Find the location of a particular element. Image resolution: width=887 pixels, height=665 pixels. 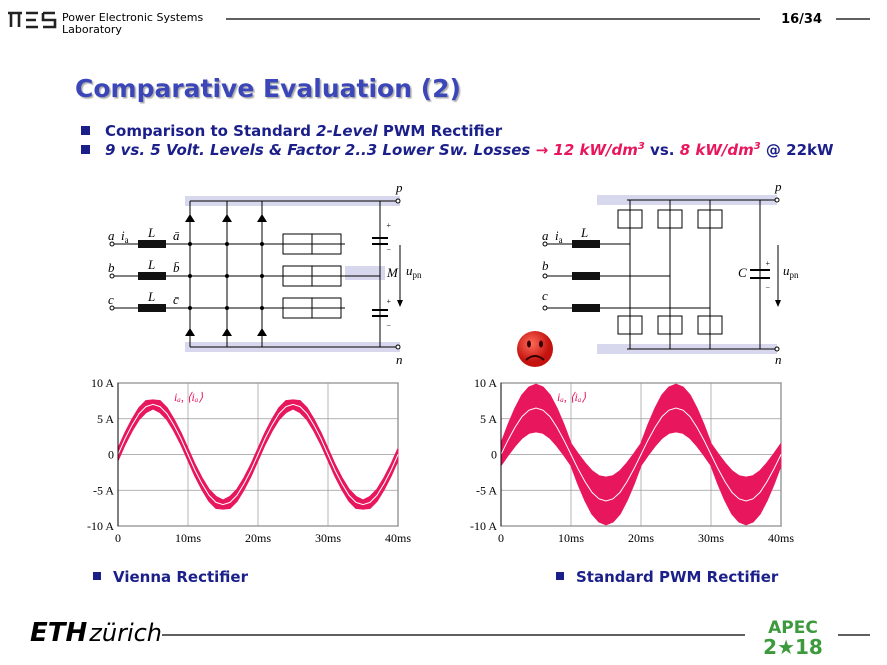

lab-name: Power Electronic Systems is located at coordinates (132, 17).